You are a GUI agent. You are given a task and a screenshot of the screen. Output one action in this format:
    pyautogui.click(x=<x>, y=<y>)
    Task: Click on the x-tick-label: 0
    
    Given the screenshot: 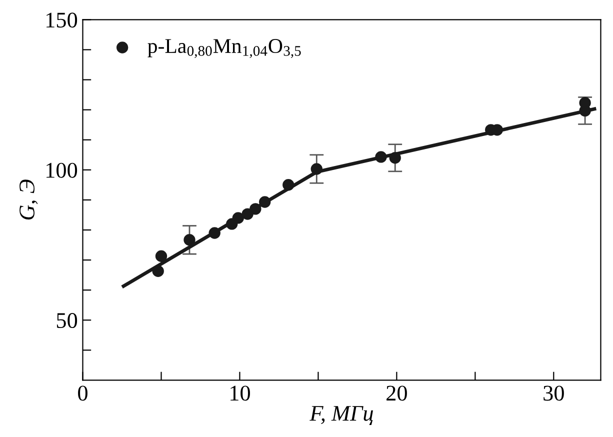 What is the action you would take?
    pyautogui.click(x=83, y=393)
    